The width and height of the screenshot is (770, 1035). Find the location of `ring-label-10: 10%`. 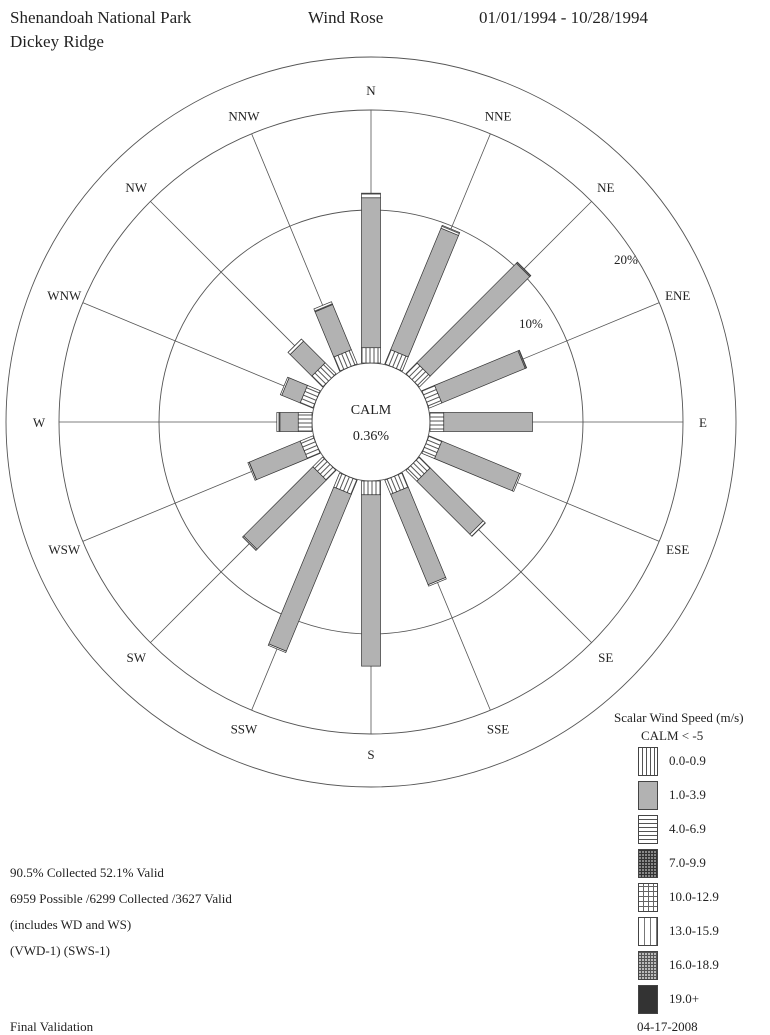

ring-label-10: 10% is located at coordinates (531, 323).